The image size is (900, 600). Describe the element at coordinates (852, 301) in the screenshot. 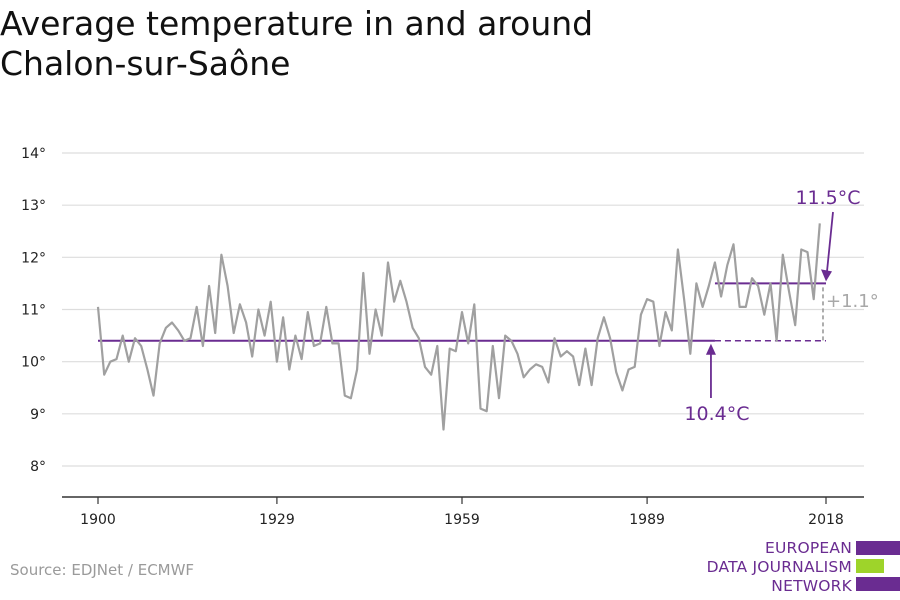

I see `difference-label: +1.1°` at that location.